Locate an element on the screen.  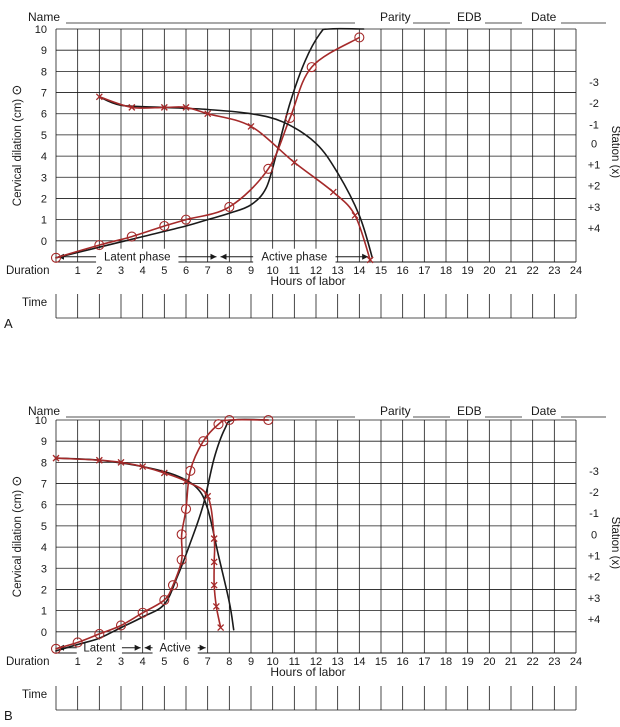
x-tick-label: 7 is located at coordinates (208, 271).